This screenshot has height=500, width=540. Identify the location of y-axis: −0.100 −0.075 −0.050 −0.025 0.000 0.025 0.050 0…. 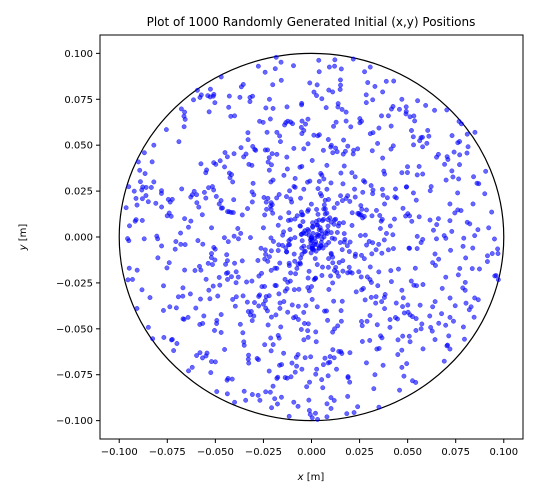
(78, 238).